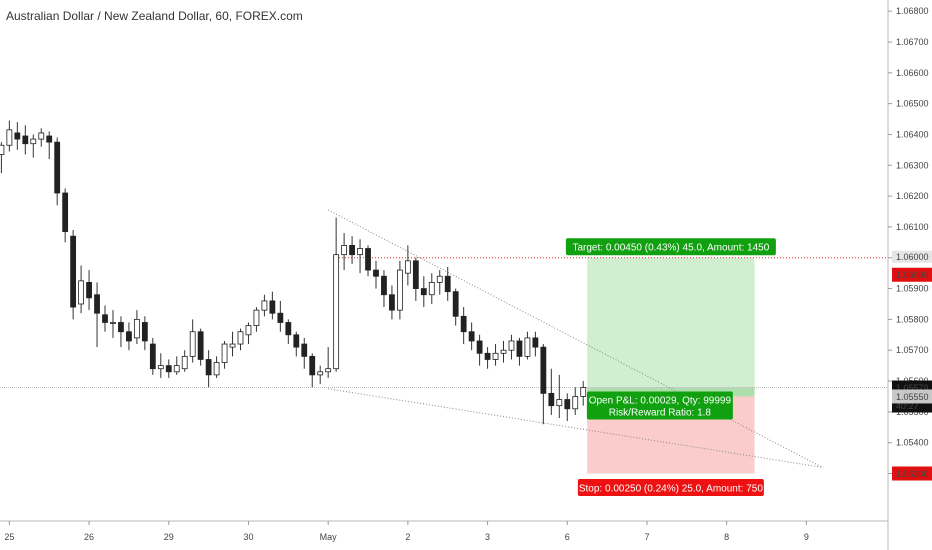 The height and width of the screenshot is (550, 932). I want to click on time-tick-label: 8, so click(726, 537).